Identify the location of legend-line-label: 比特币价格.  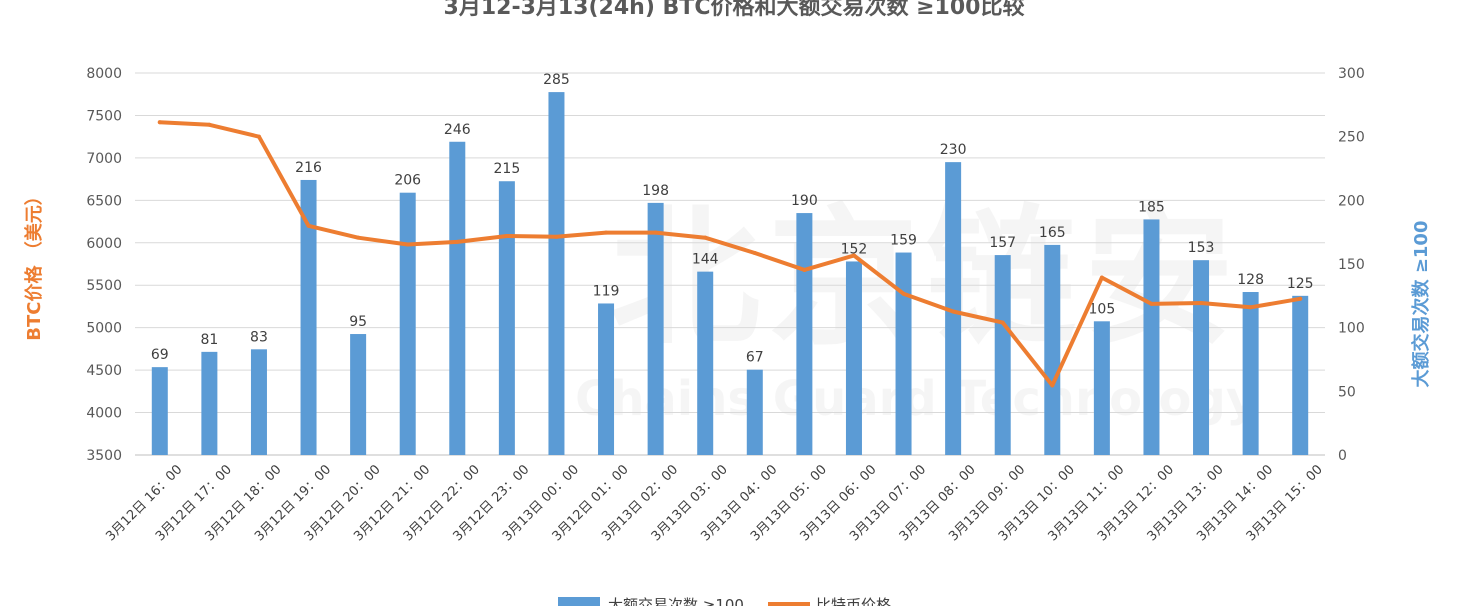
(853, 601).